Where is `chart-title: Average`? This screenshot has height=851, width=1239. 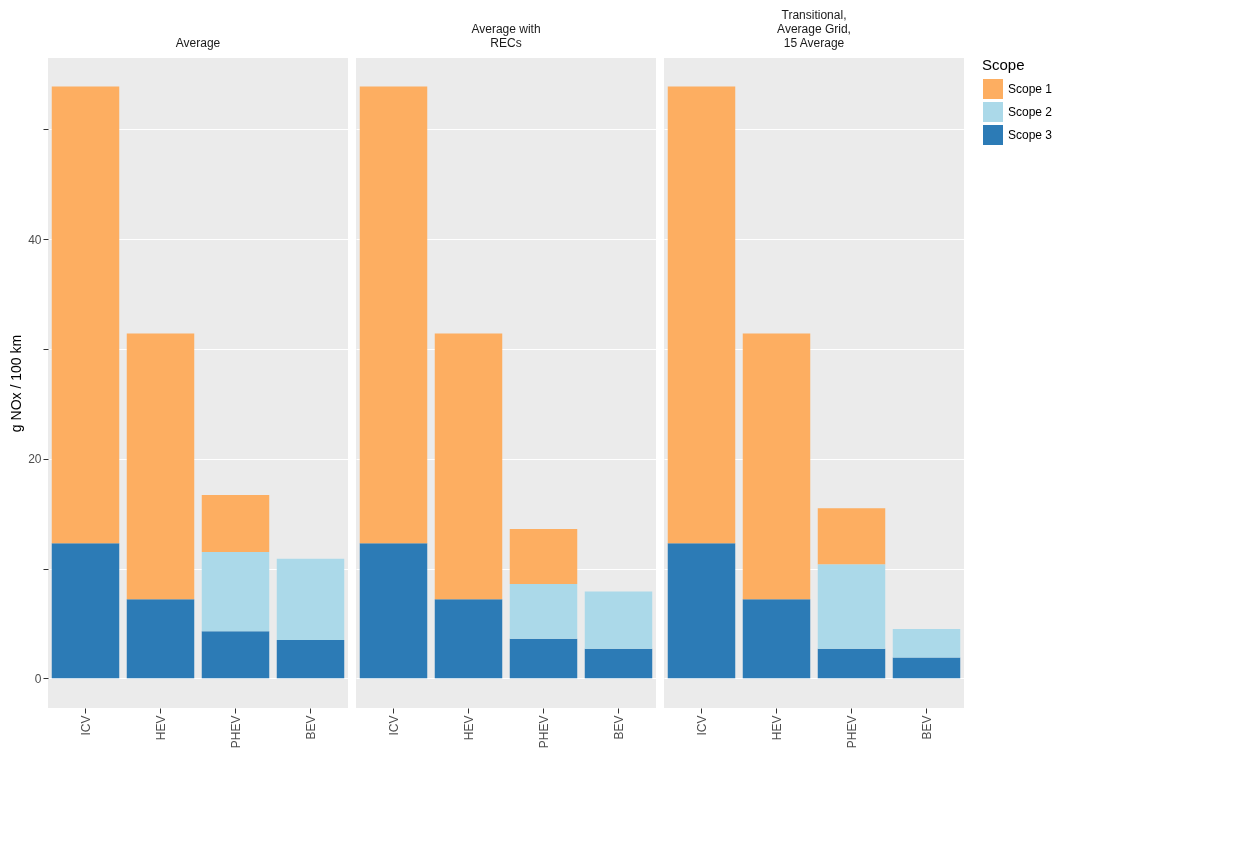 chart-title: Average is located at coordinates (198, 43).